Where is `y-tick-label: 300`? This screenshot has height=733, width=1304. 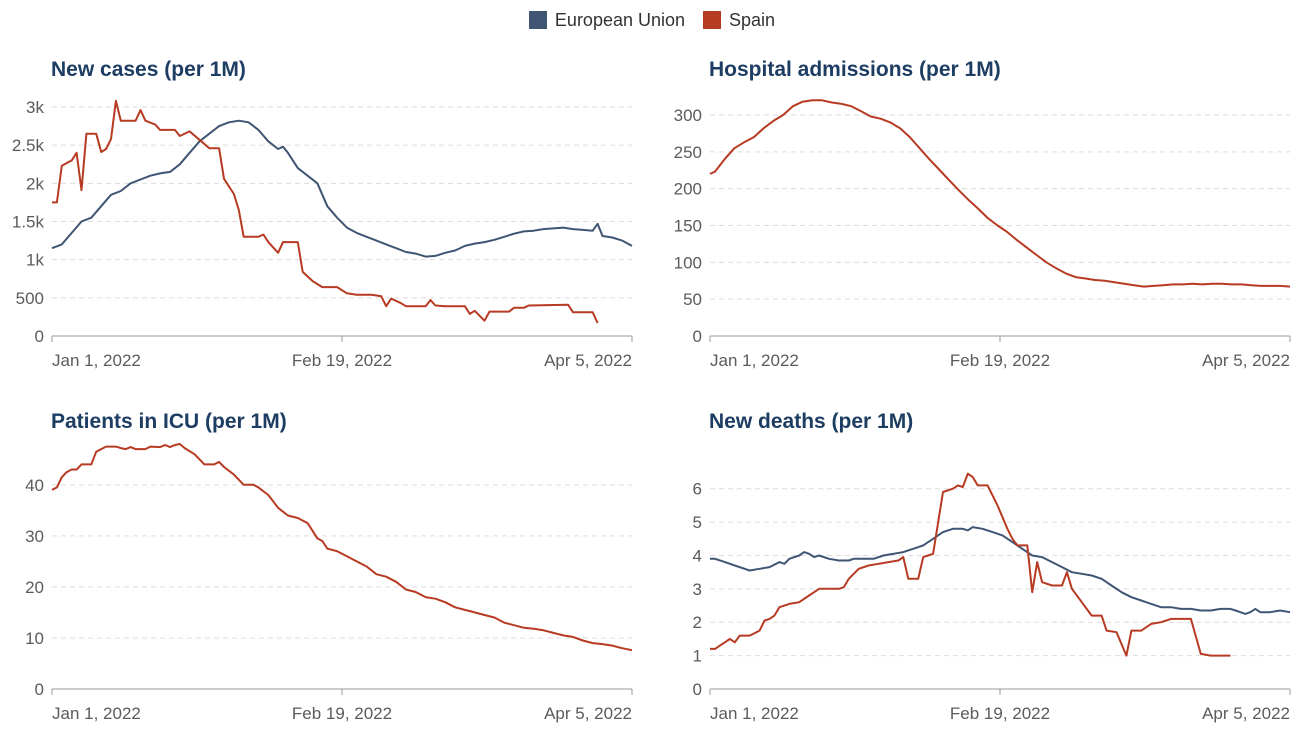 y-tick-label: 300 is located at coordinates (688, 115).